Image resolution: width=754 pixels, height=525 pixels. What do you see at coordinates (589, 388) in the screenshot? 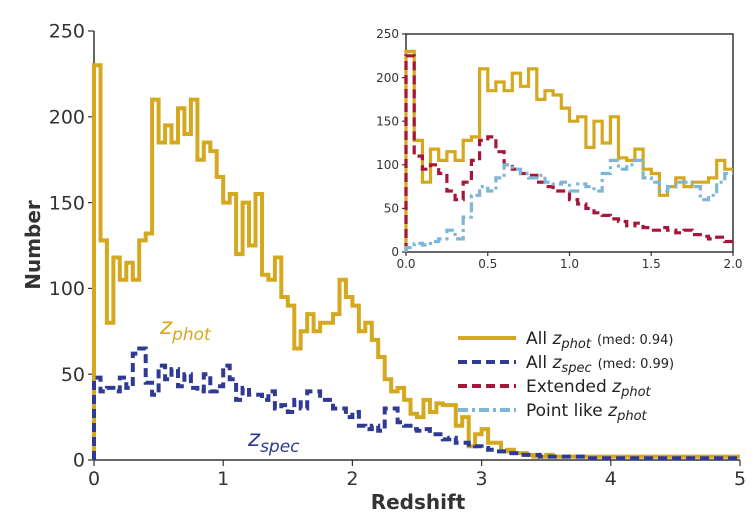
I see `legend-label-extended-z-phot: Extended zphot` at bounding box center [589, 388].